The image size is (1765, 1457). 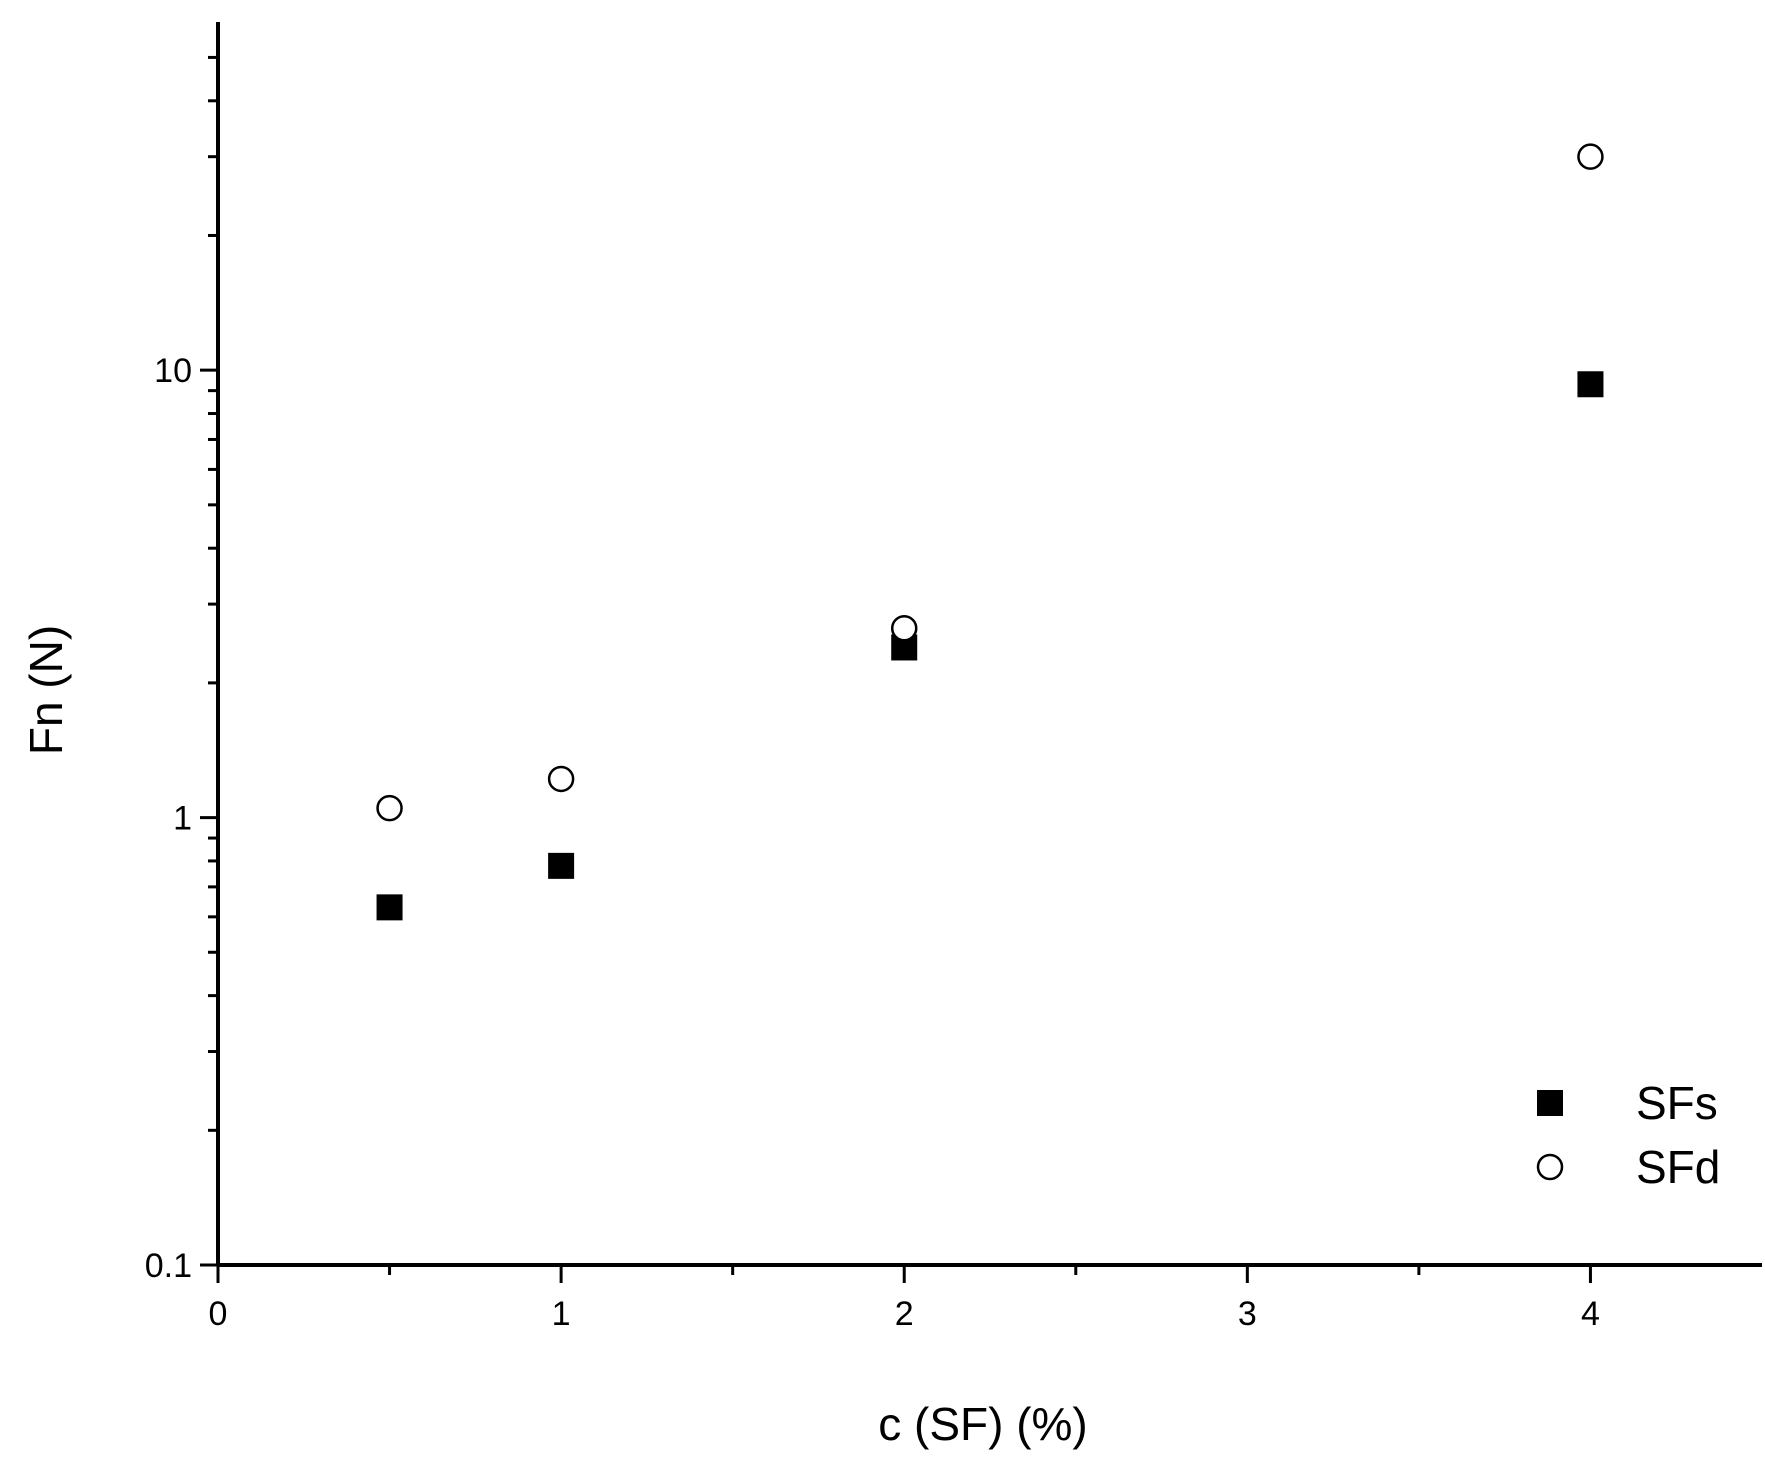 What do you see at coordinates (46, 690) in the screenshot?
I see `y-axis-title: Fn (N)` at bounding box center [46, 690].